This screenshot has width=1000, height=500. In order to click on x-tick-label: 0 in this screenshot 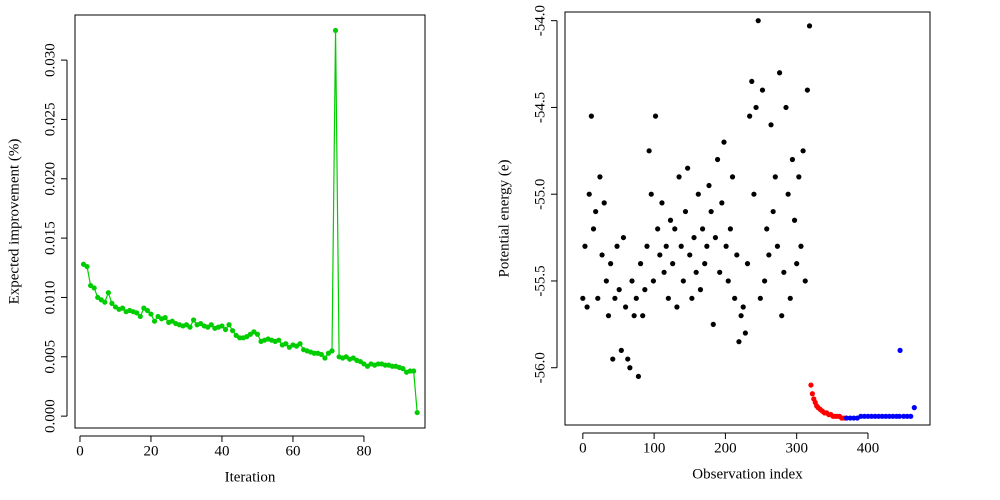, I will do `click(80, 451)`.